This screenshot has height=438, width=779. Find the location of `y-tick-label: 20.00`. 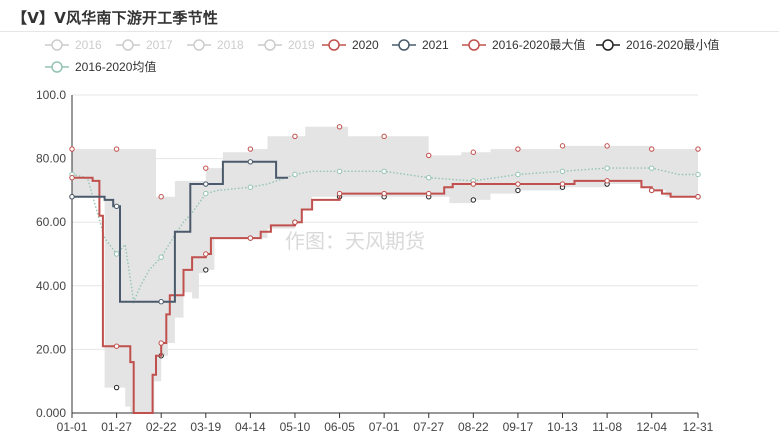

y-tick-label: 20.00 is located at coordinates (51, 349).